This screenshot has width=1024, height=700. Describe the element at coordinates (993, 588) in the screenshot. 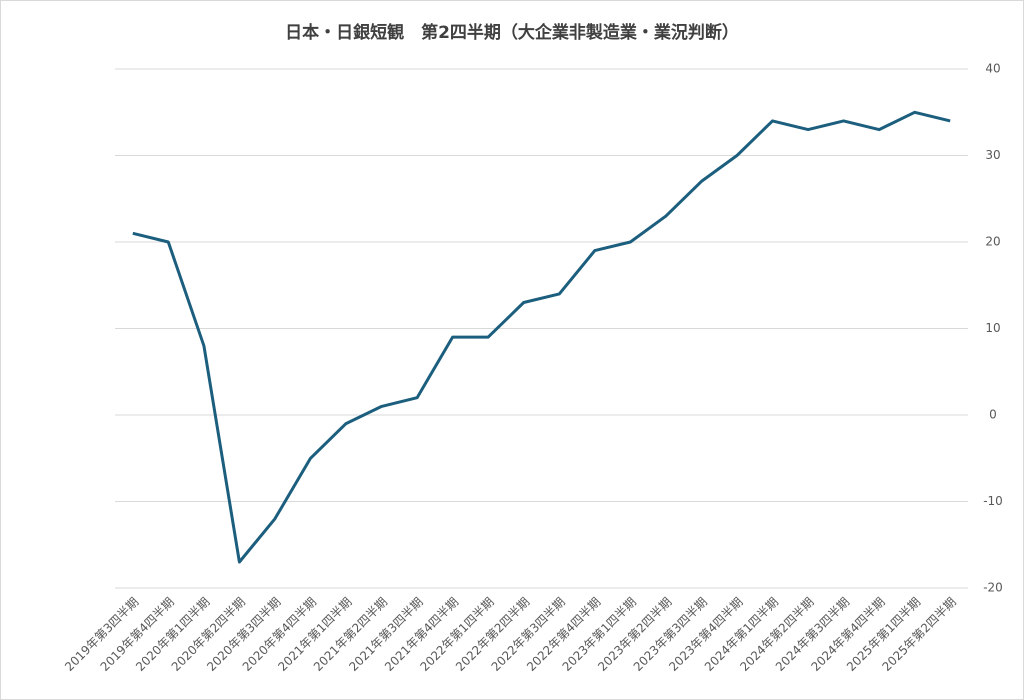

I see `y-tick-label: -20` at that location.